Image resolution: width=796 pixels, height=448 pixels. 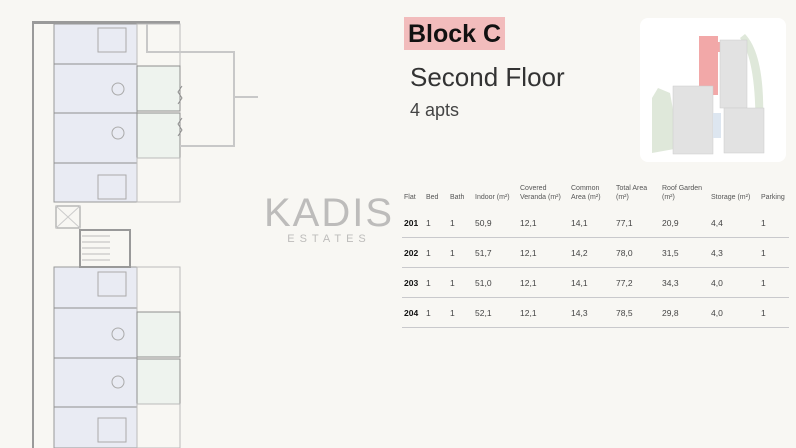 What do you see at coordinates (682, 193) in the screenshot?
I see `col-roof-garden: Roof Garden (m²)` at bounding box center [682, 193].